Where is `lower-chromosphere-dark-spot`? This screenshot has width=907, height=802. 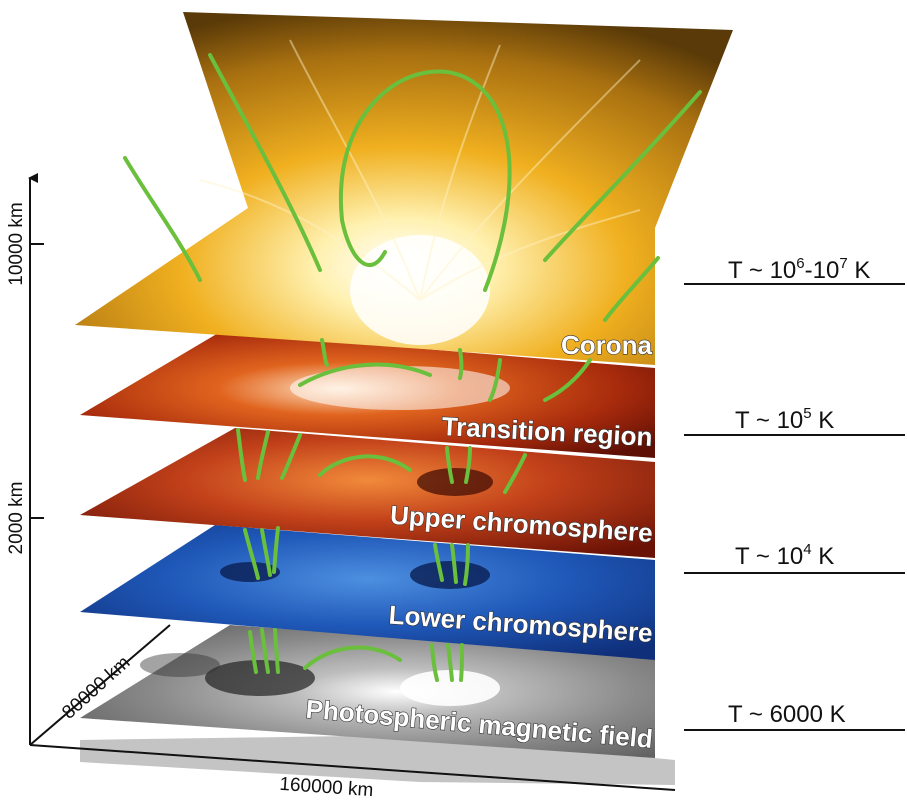
lower-chromosphere-dark-spot is located at coordinates (250, 572).